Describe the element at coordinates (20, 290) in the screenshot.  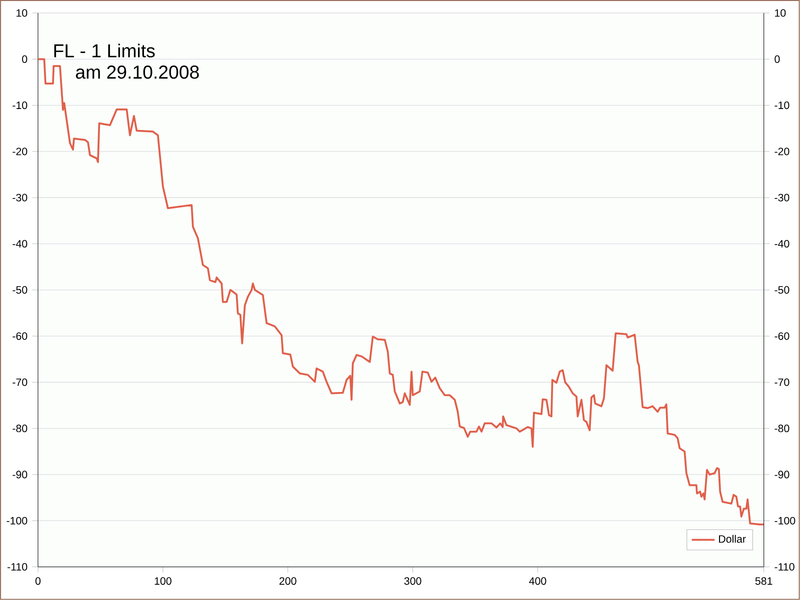
I see `y-tick-label: -50` at that location.